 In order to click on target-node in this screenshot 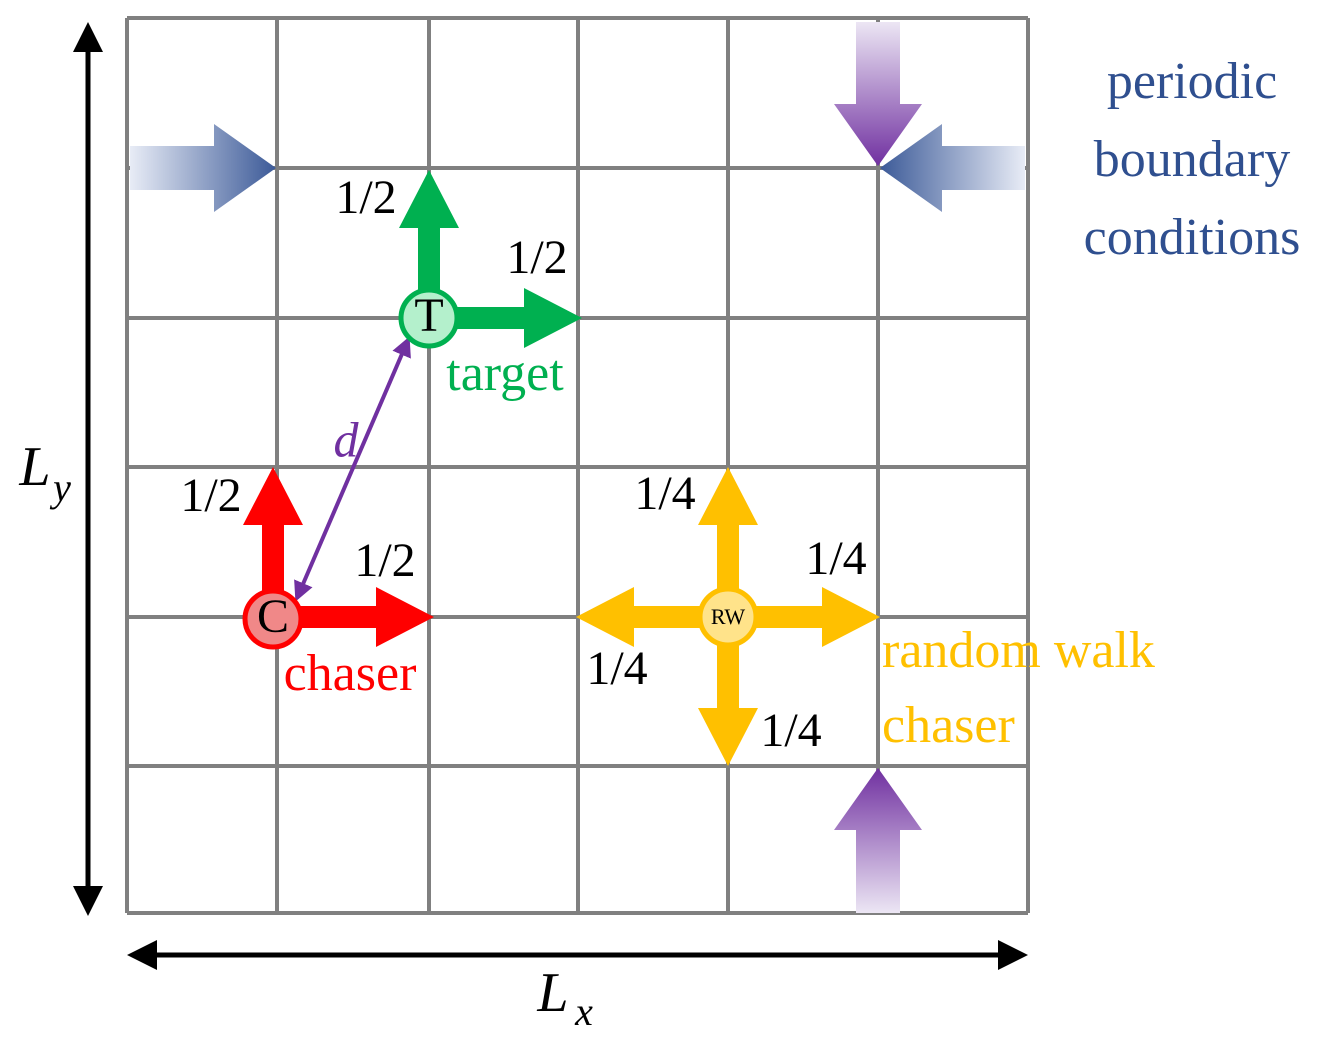, I will do `click(429, 318)`.